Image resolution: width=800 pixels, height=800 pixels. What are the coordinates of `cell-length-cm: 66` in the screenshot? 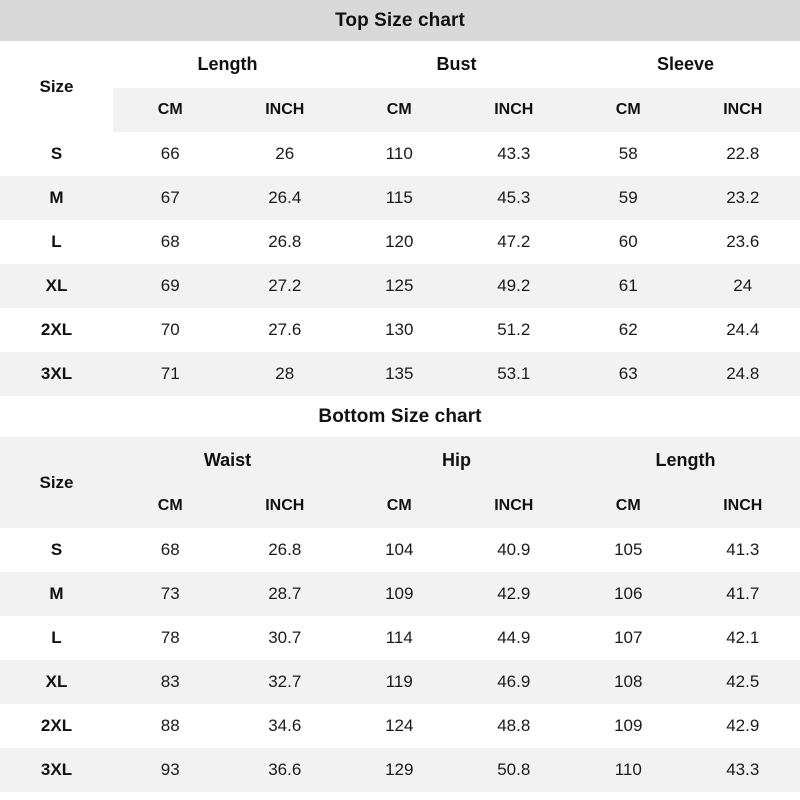 It's located at (170, 153).